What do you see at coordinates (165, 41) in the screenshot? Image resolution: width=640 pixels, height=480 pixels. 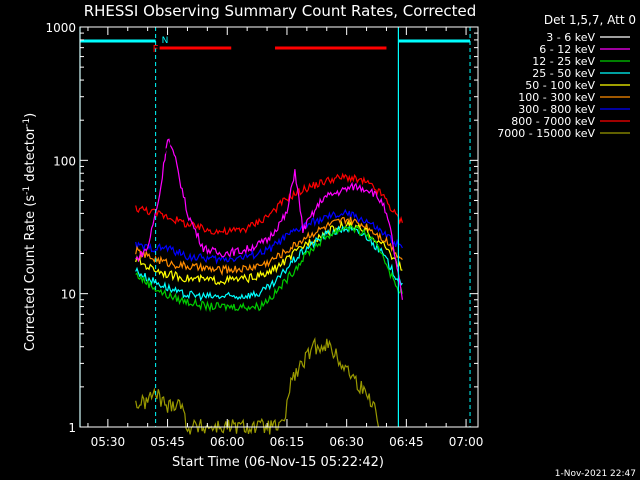 I see `marker-n: N` at bounding box center [165, 41].